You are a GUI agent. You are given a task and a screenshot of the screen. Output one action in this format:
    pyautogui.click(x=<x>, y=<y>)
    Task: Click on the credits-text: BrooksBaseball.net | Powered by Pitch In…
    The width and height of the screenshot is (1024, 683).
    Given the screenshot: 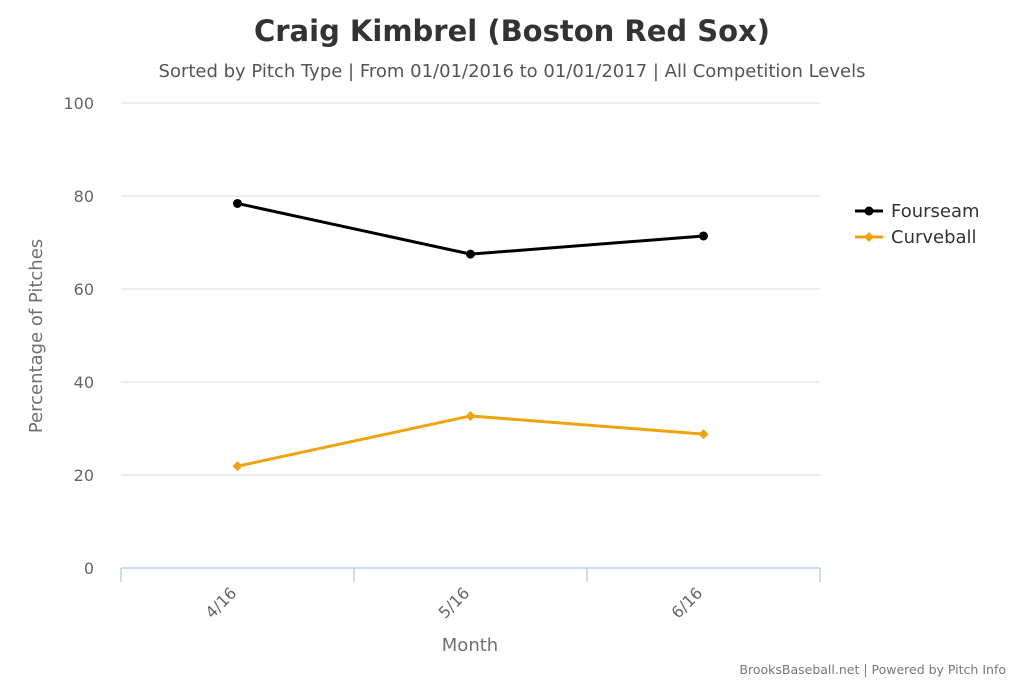 What is the action you would take?
    pyautogui.click(x=872, y=669)
    